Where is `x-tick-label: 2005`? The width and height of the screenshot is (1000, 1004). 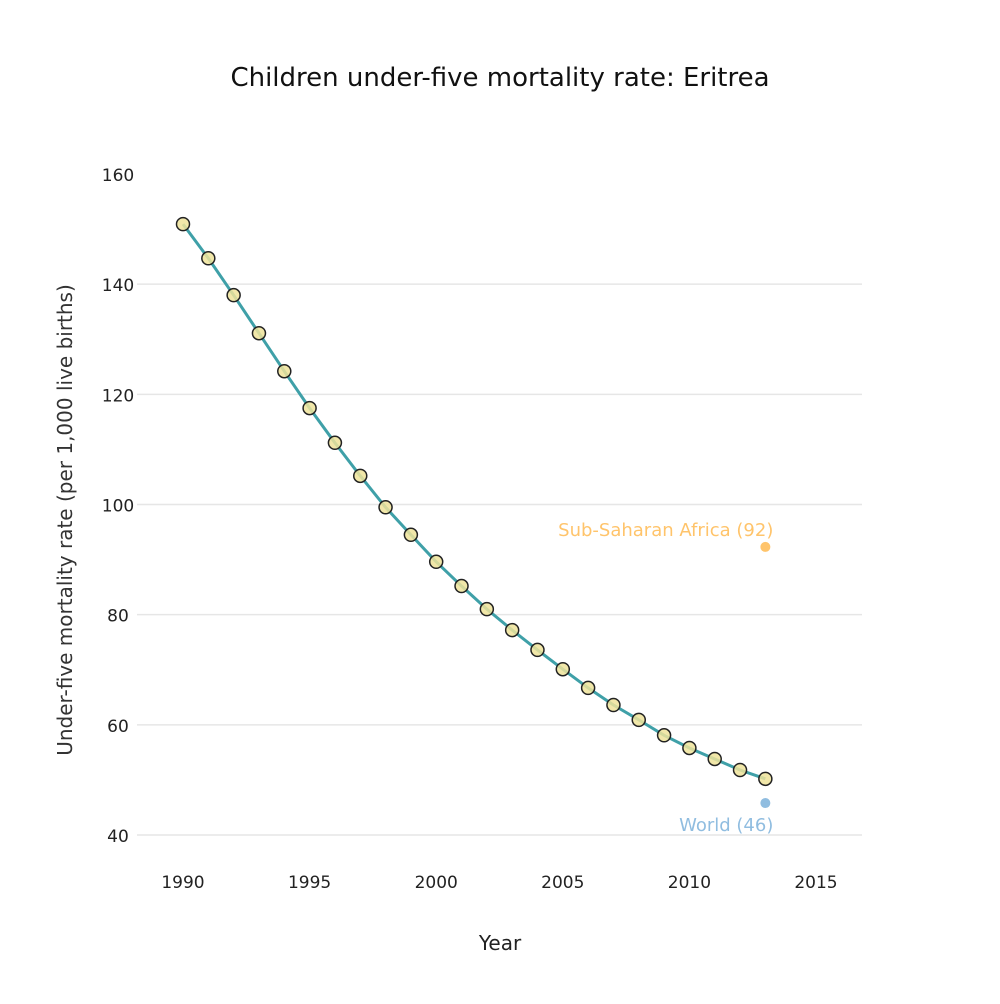
x-tick-label: 2005 is located at coordinates (562, 883).